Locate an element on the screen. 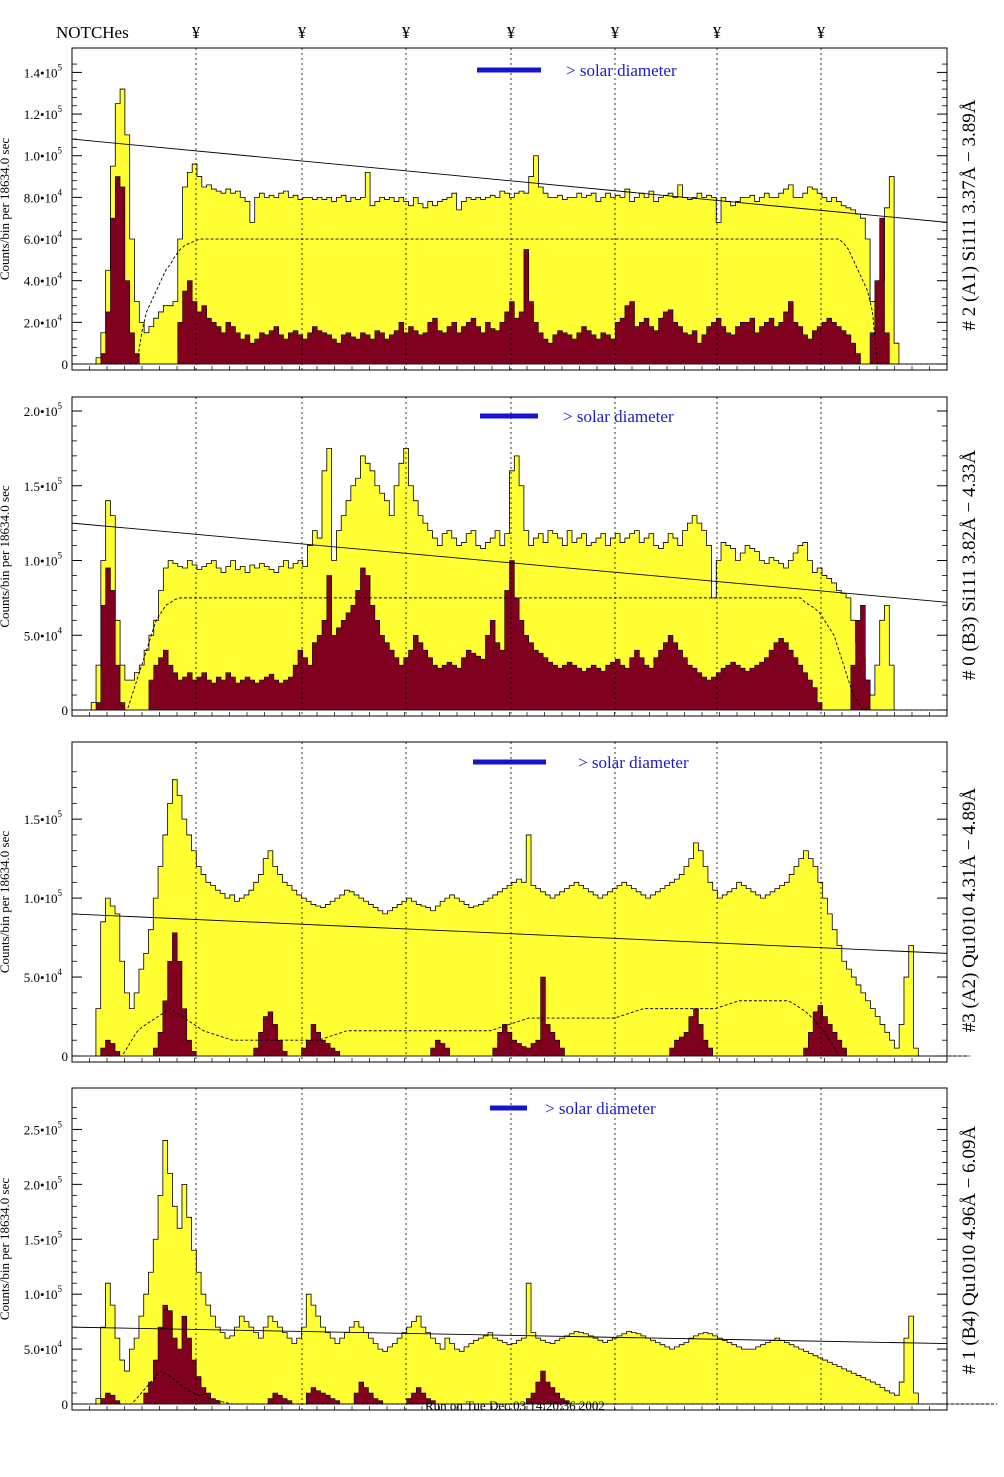 The image size is (1004, 1477). y-tick-base: 1.4•10 is located at coordinates (41, 72).